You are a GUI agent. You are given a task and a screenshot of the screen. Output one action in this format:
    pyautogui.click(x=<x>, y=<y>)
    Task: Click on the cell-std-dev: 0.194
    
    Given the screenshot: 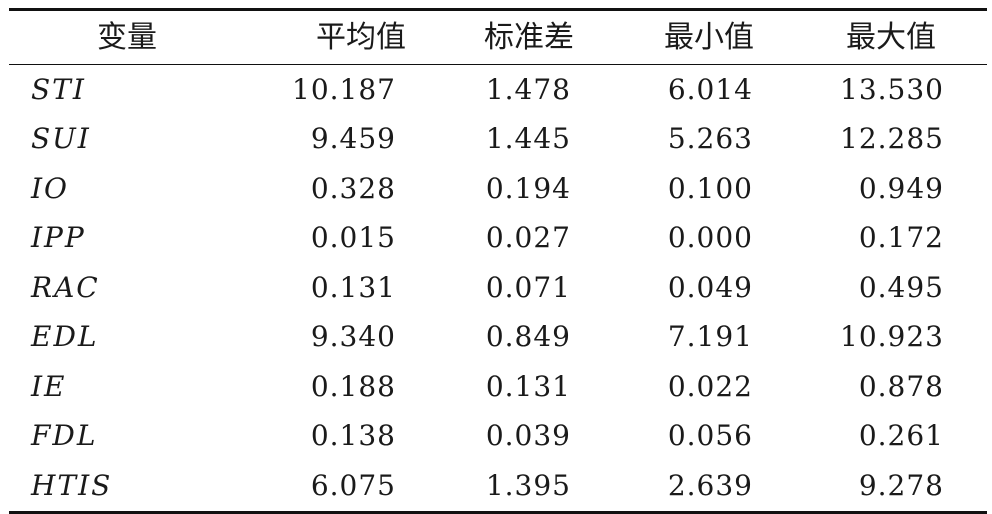 What is the action you would take?
    pyautogui.click(x=528, y=188)
    